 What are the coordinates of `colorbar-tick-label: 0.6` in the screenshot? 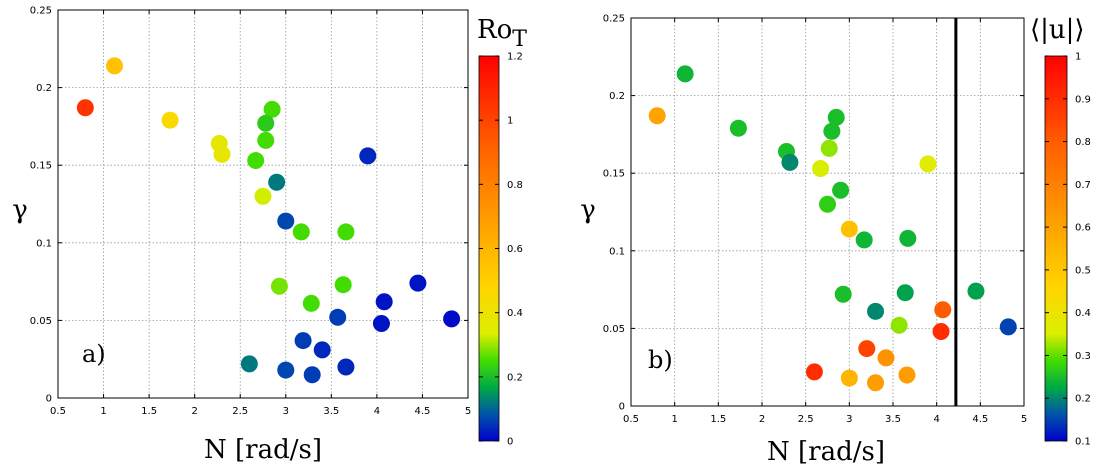 It's located at (515, 249).